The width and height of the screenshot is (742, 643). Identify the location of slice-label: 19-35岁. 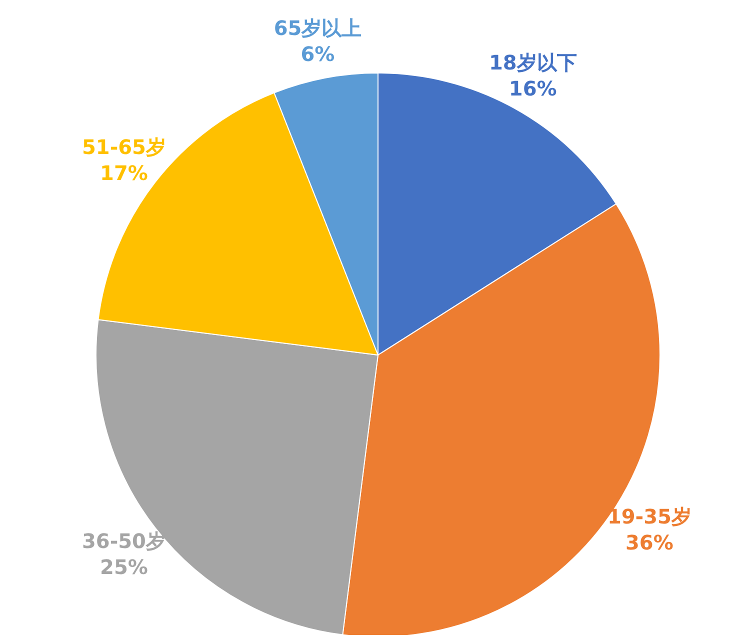
(649, 516).